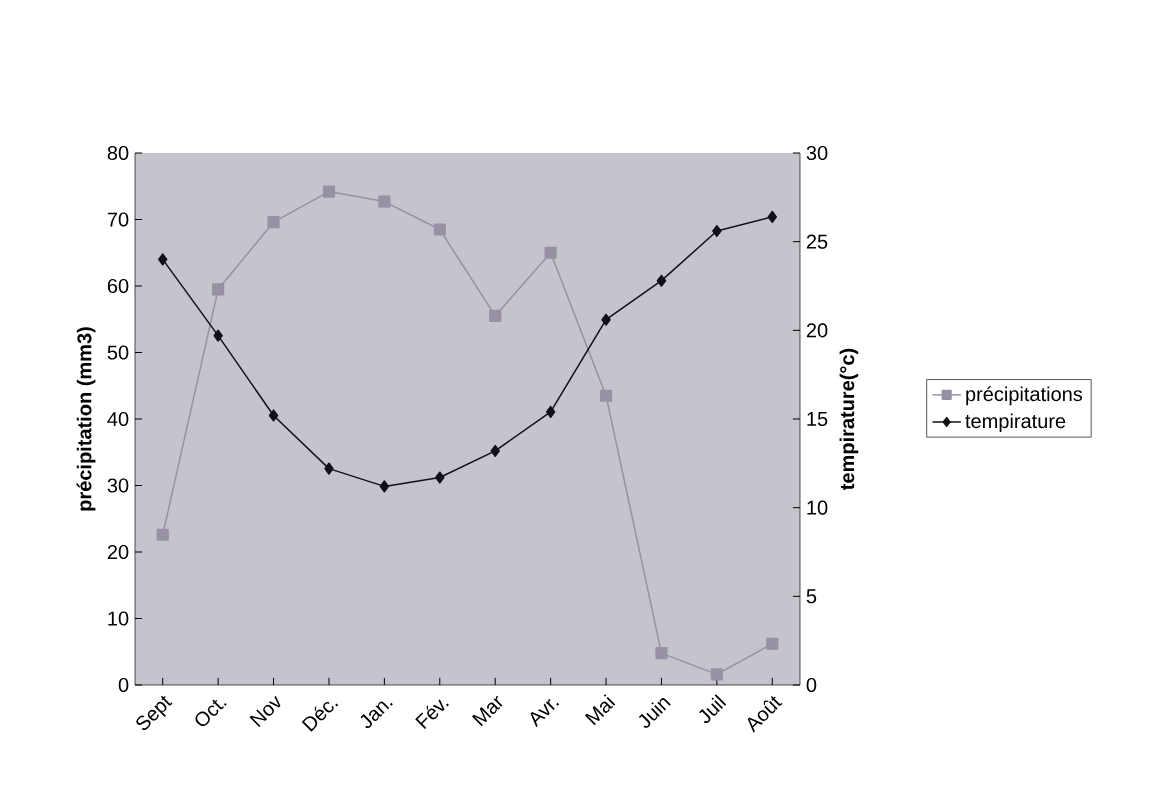 The width and height of the screenshot is (1170, 787). Describe the element at coordinates (118, 219) in the screenshot. I see `y-tick-label: 70` at that location.